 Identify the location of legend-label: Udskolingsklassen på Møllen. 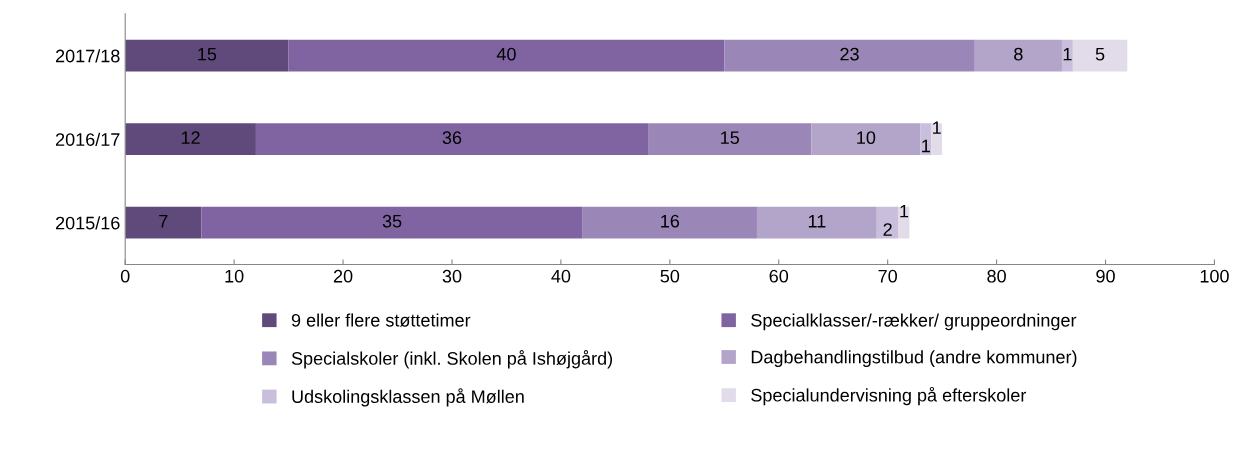
(408, 397).